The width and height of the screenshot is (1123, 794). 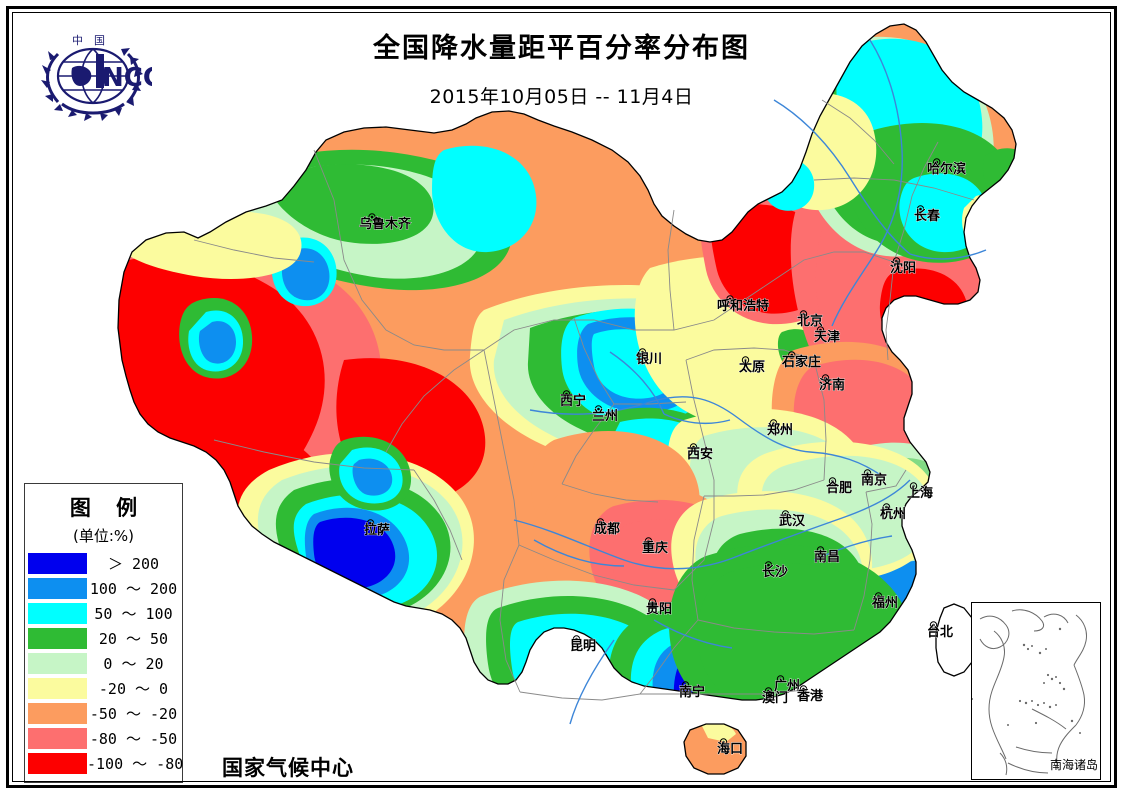 I want to click on city-label: 武汉, so click(x=792, y=521).